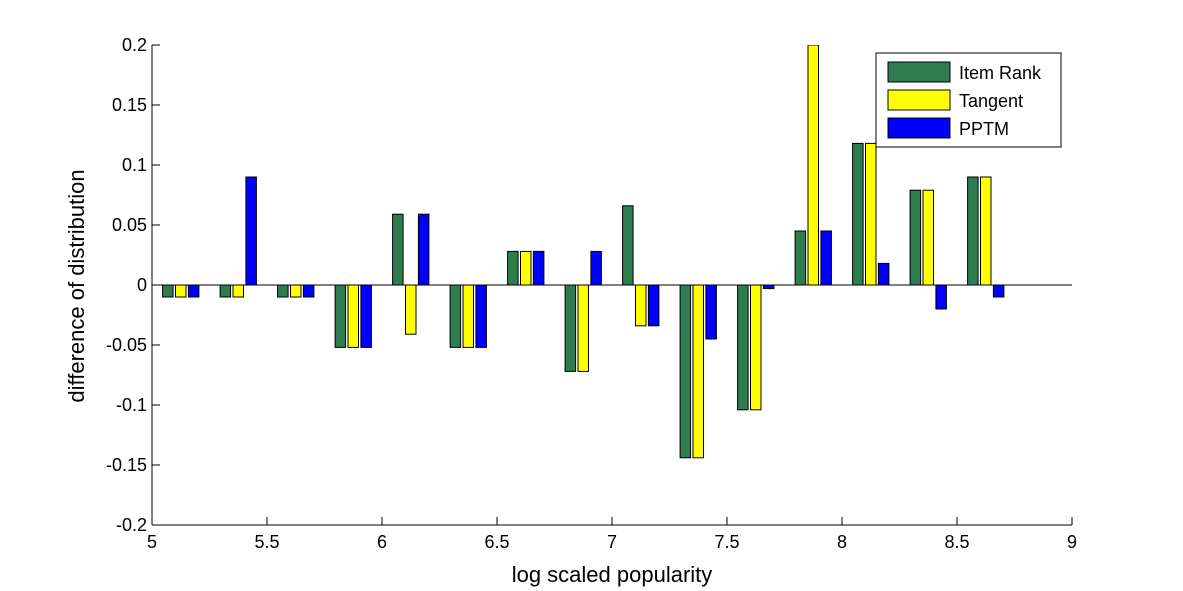  Describe the element at coordinates (991, 101) in the screenshot. I see `legend-label-tangent: Tangent` at that location.